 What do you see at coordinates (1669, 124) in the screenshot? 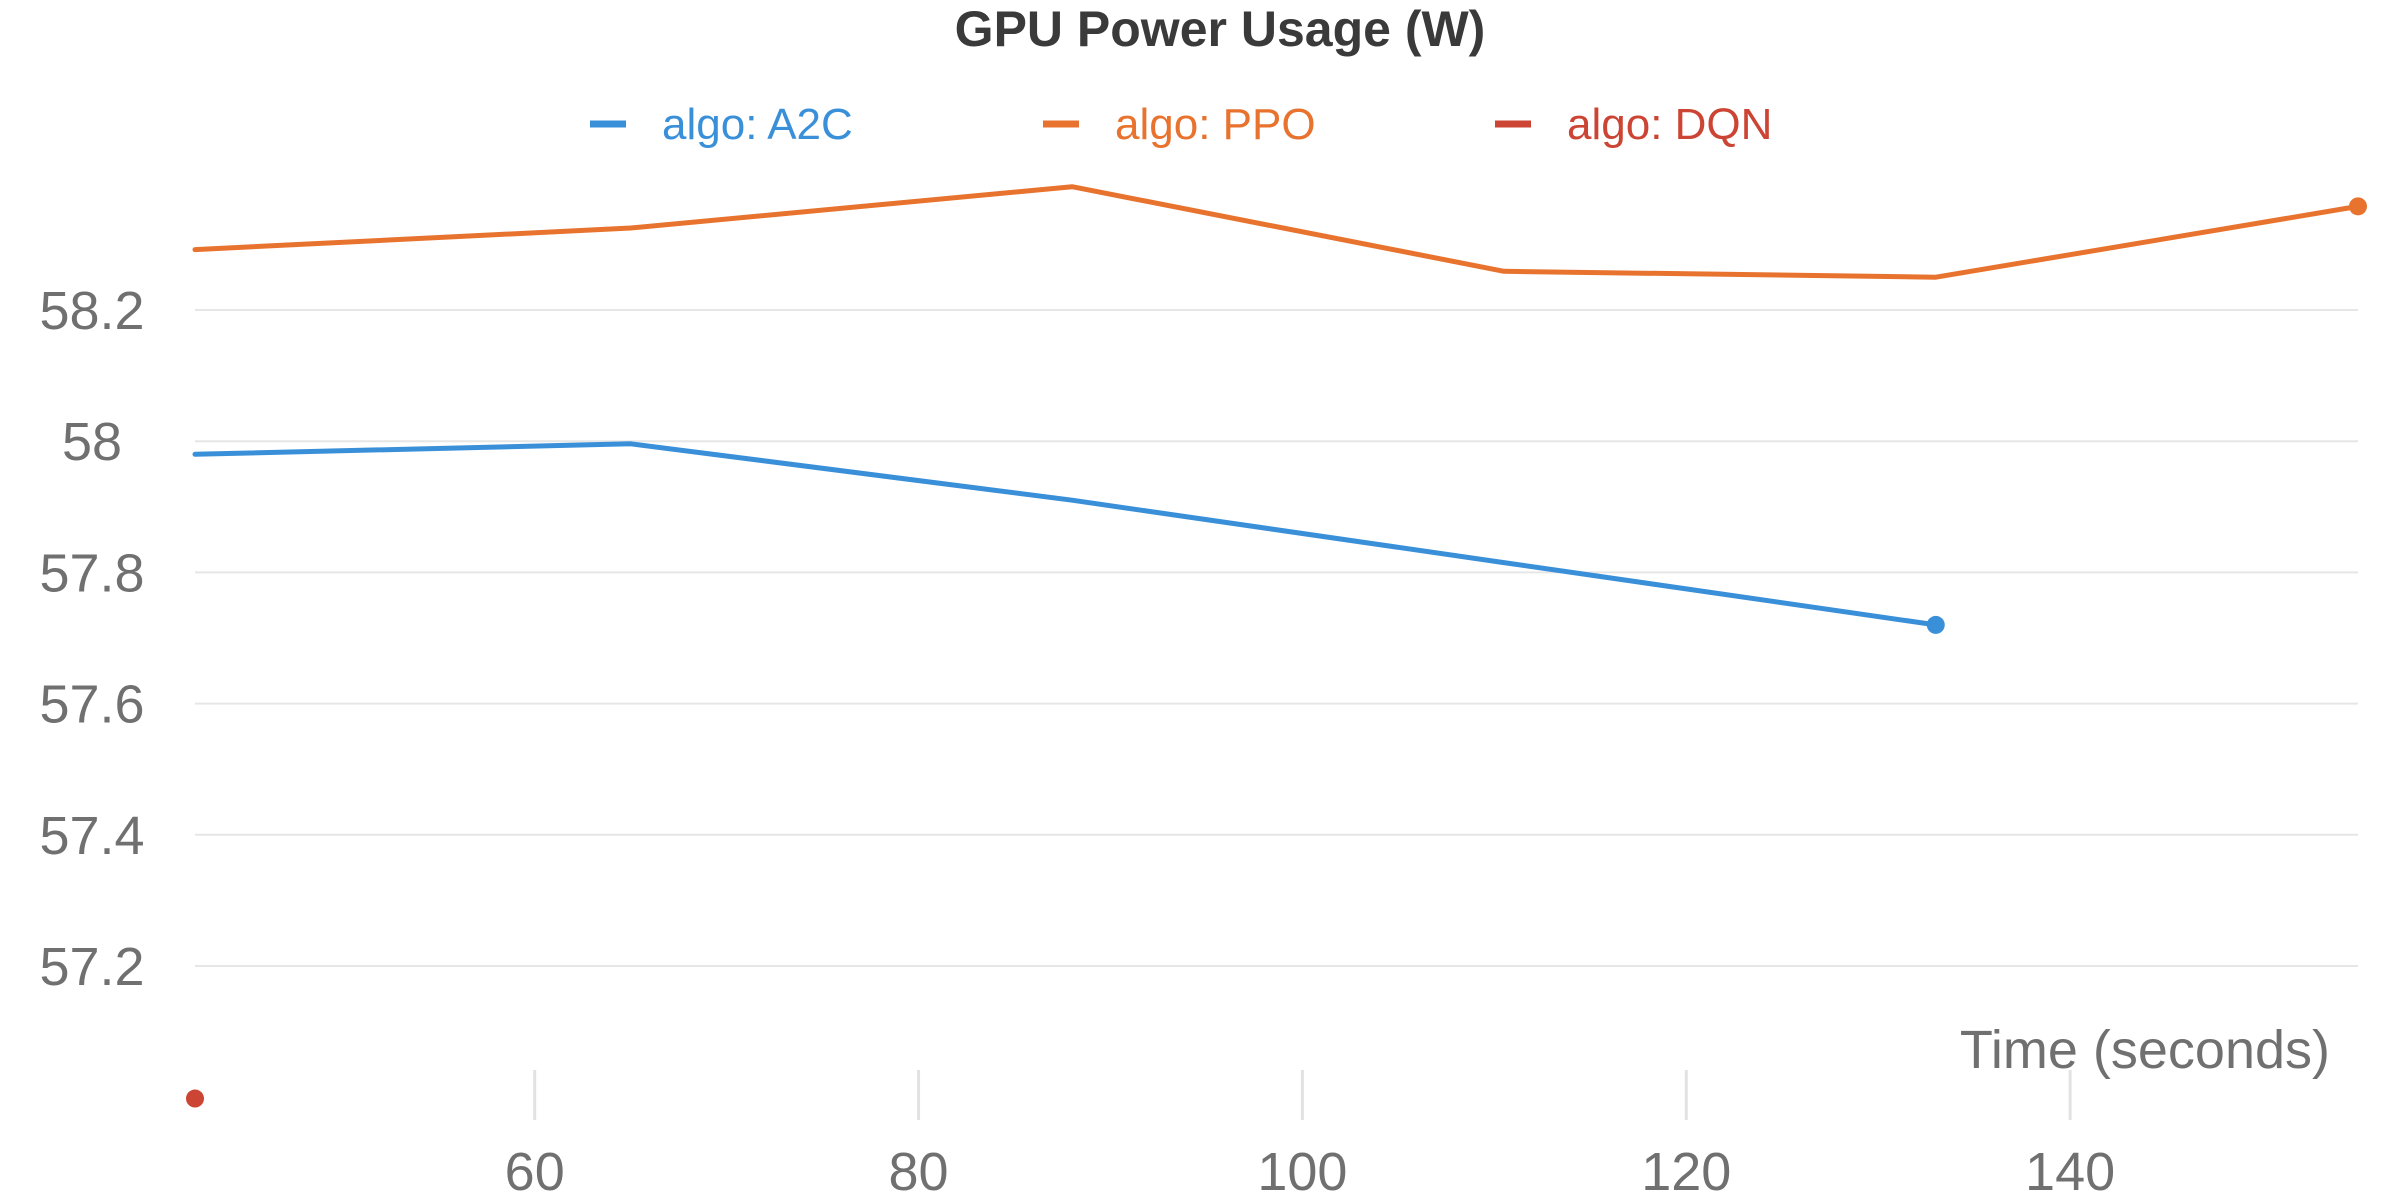
I see `legend-label: algo: DQN` at bounding box center [1669, 124].